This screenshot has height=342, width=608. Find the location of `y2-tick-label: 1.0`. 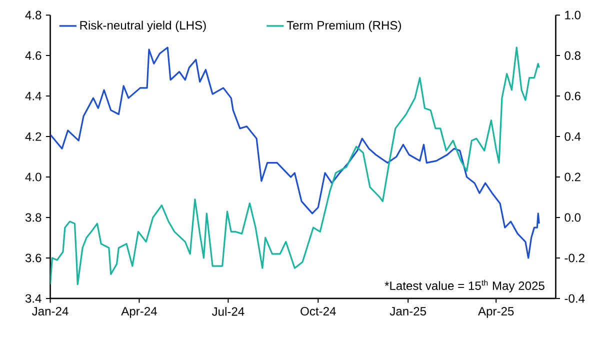

y2-tick-label: 1.0 is located at coordinates (573, 15).